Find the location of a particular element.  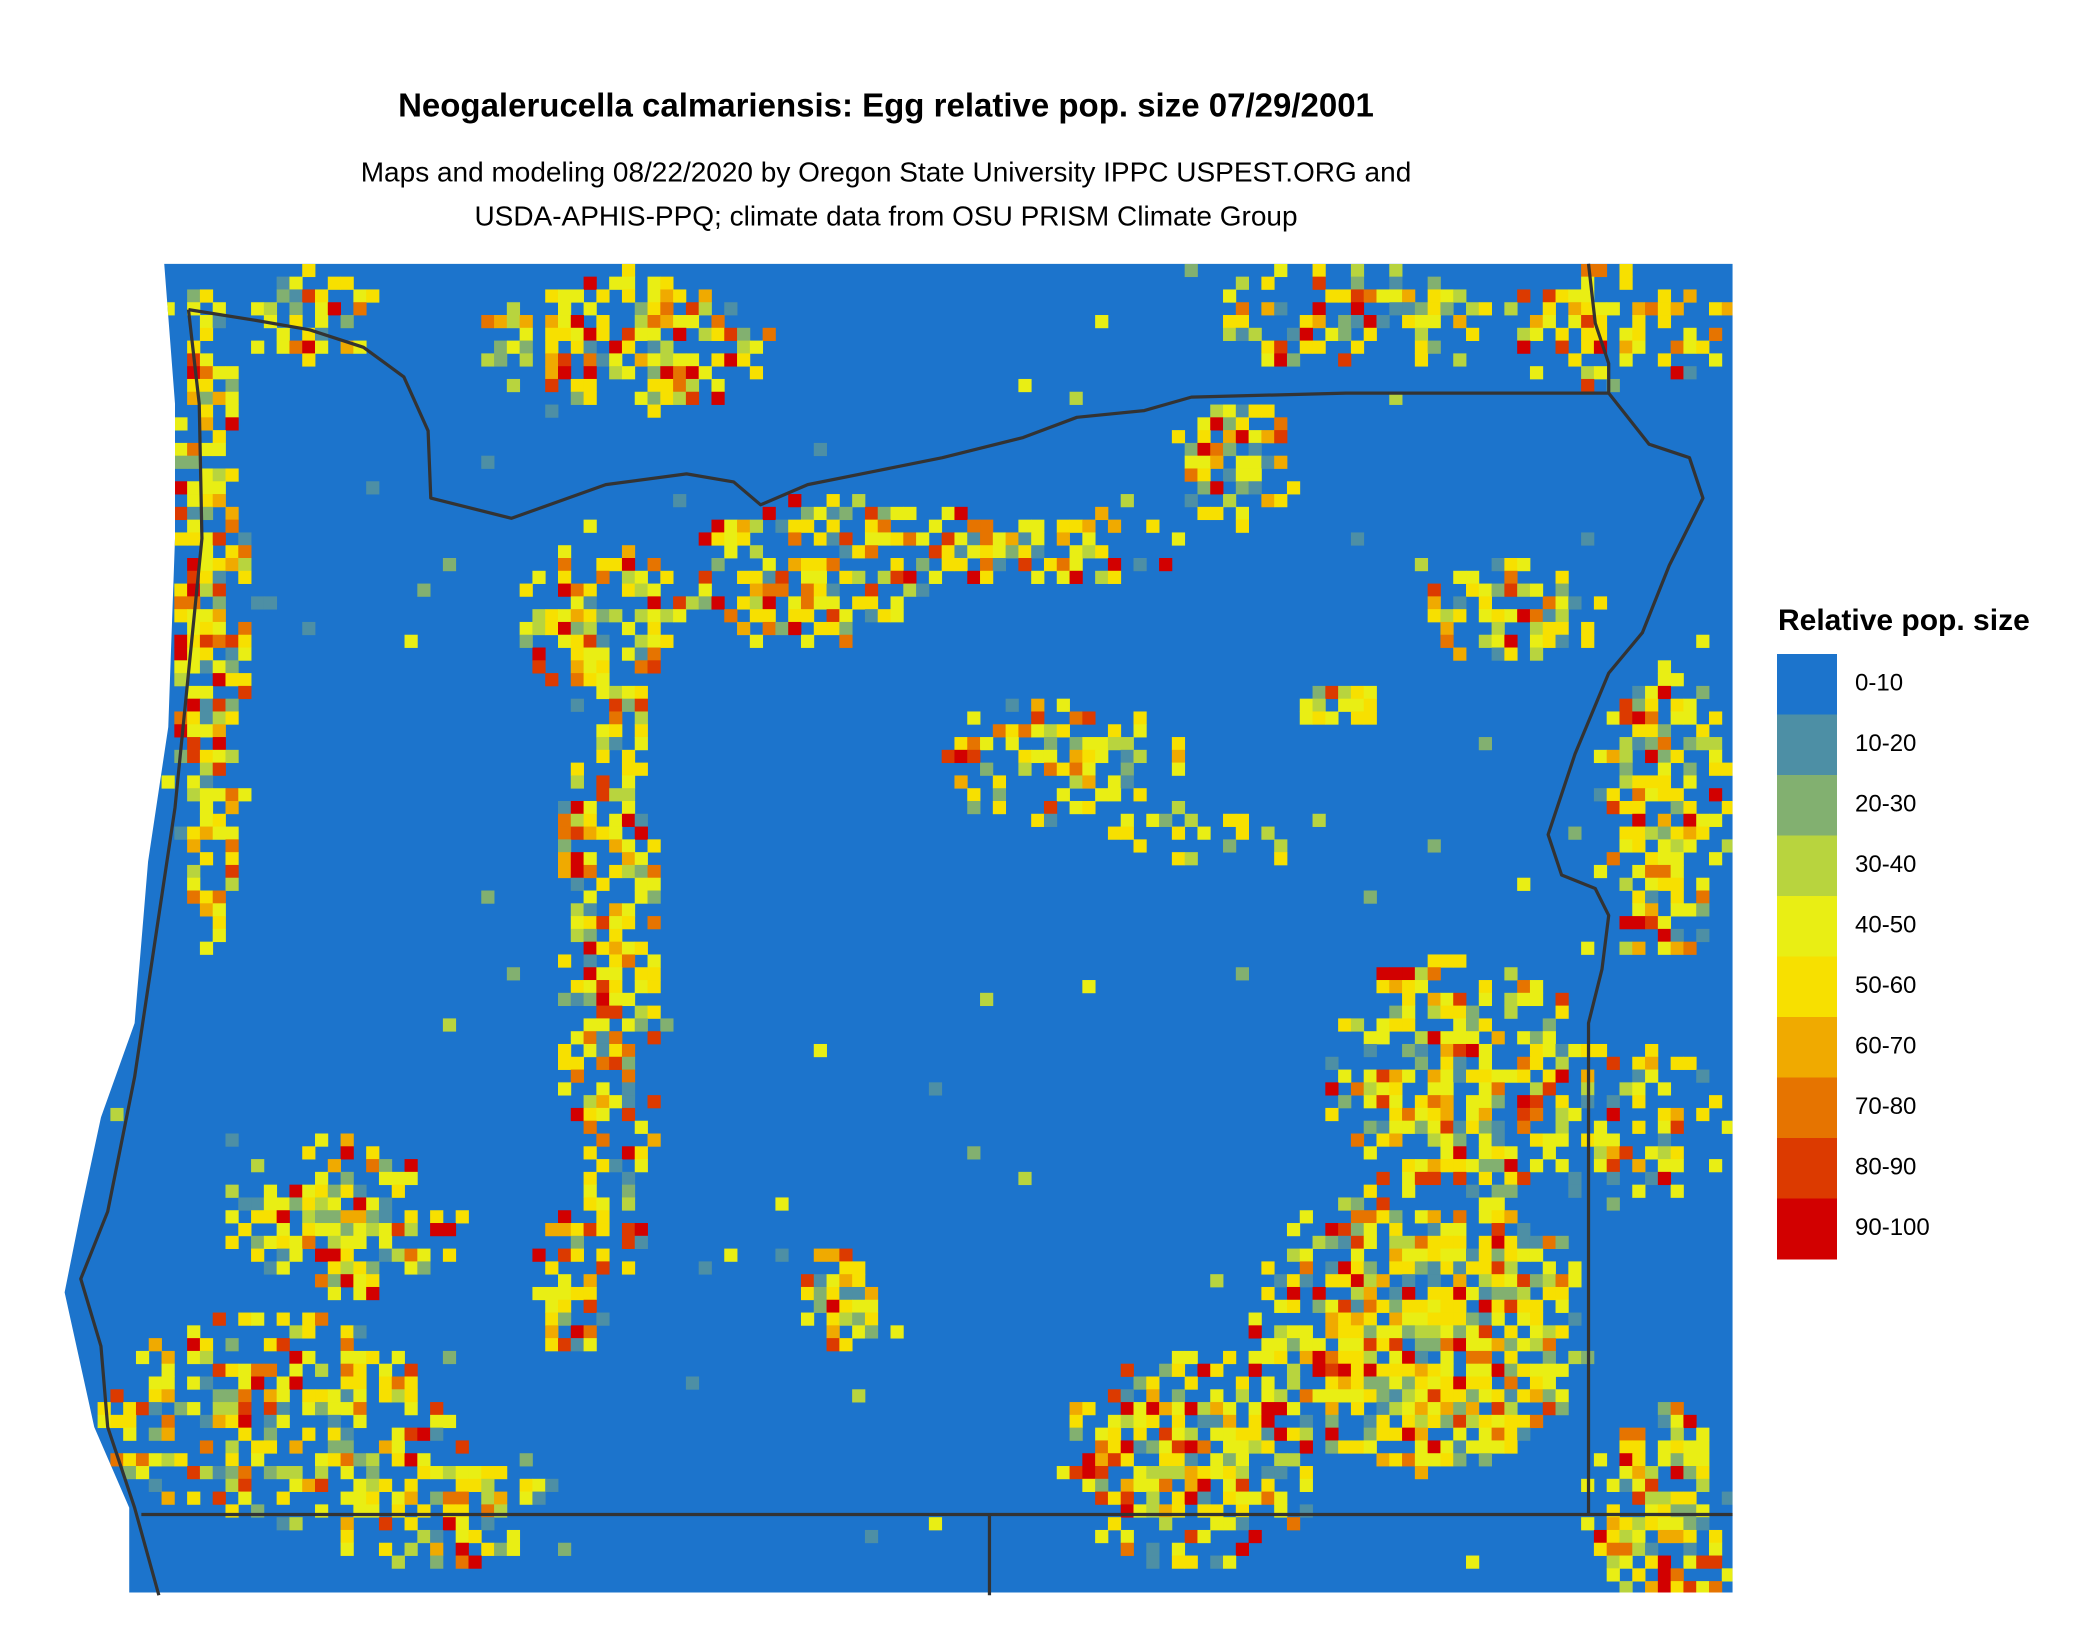

legend-label: 70-80 is located at coordinates (1885, 1106).